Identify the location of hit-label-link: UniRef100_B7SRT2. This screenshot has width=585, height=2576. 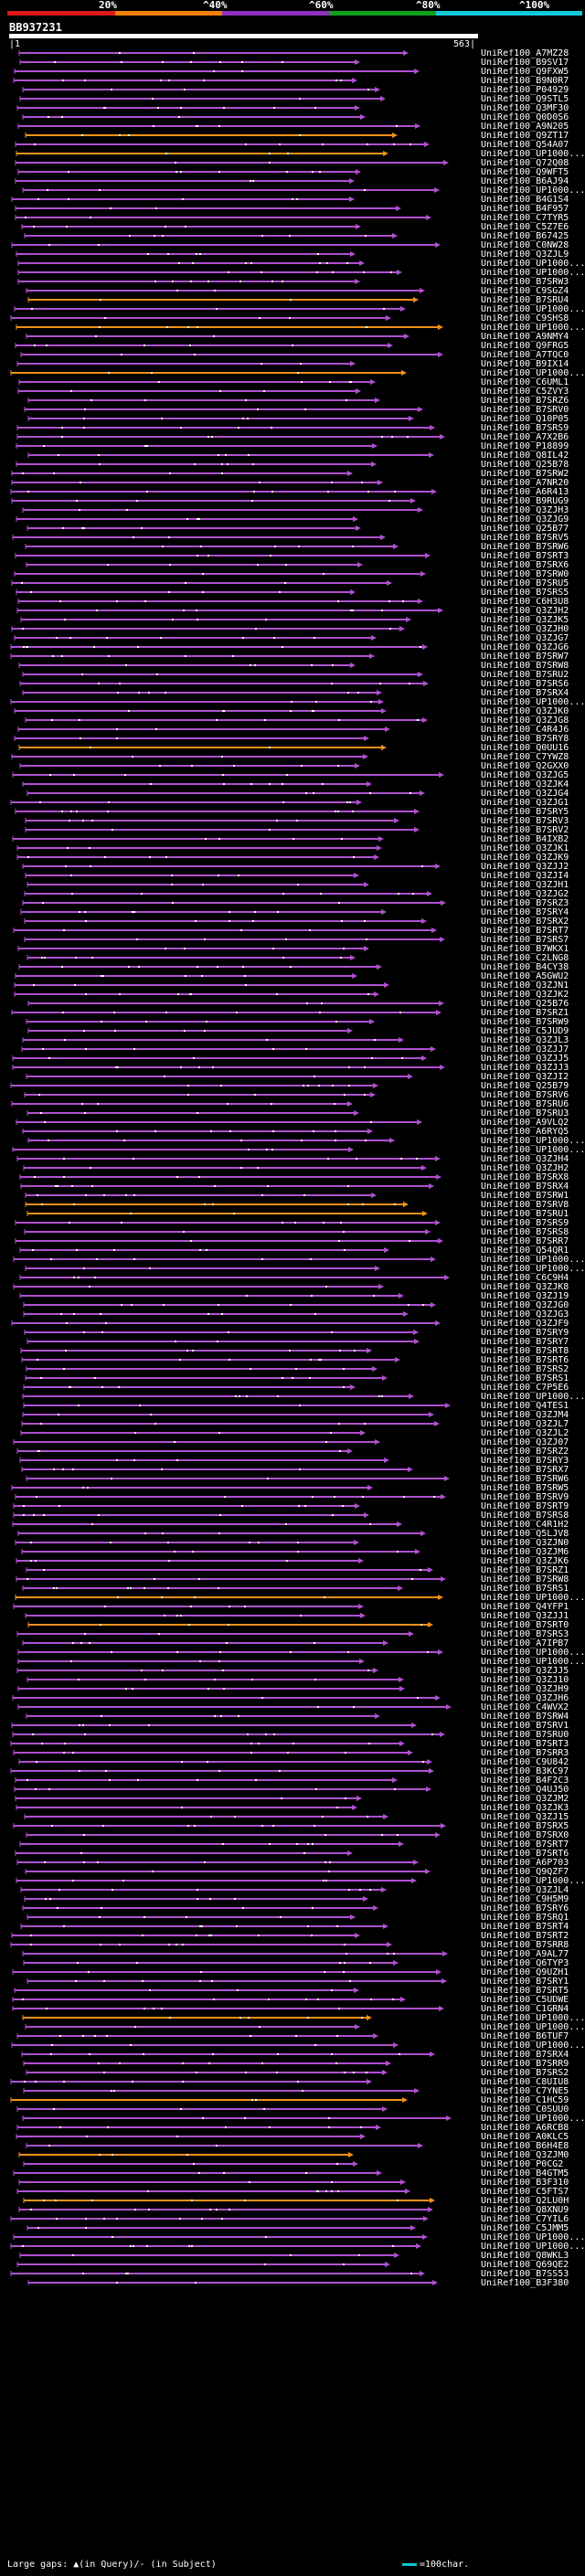
(525, 1936).